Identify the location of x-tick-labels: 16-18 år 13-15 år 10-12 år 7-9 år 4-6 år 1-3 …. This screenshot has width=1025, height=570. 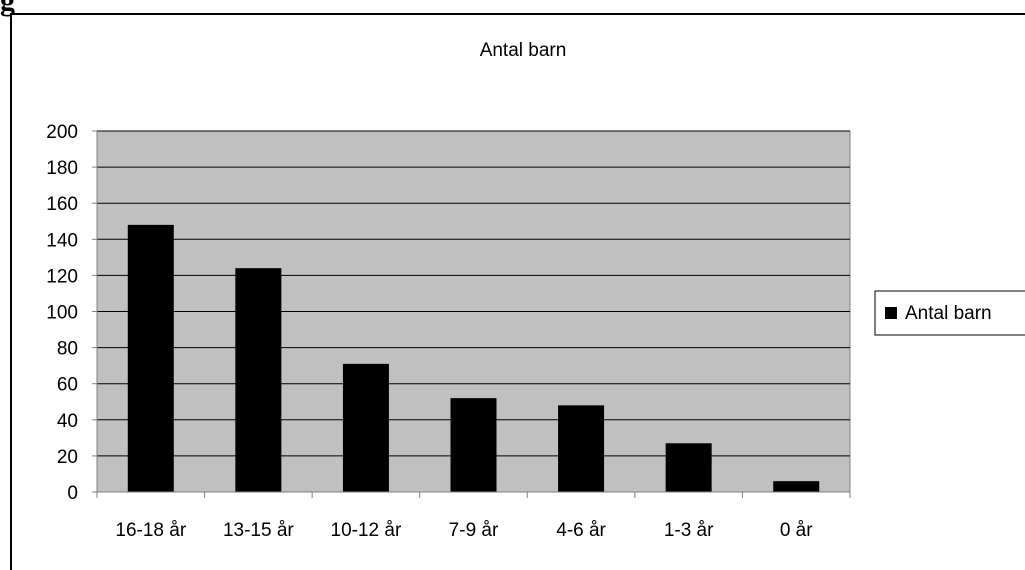
(464, 530).